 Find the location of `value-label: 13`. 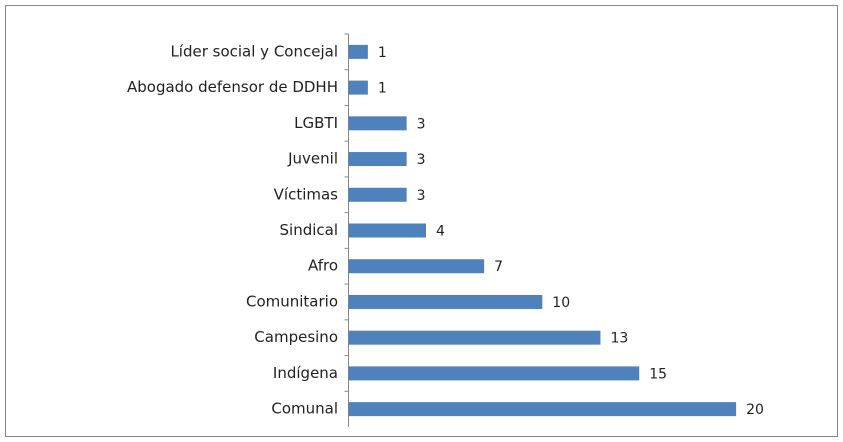

value-label: 13 is located at coordinates (619, 339).